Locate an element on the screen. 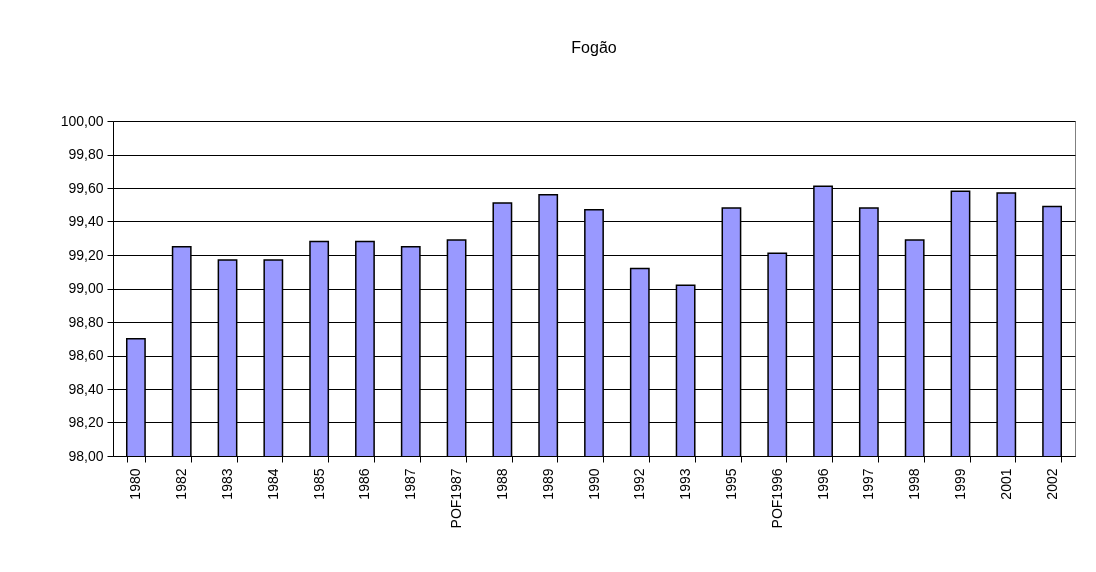 The width and height of the screenshot is (1096, 572). x-tick-label: 1985 is located at coordinates (318, 484).